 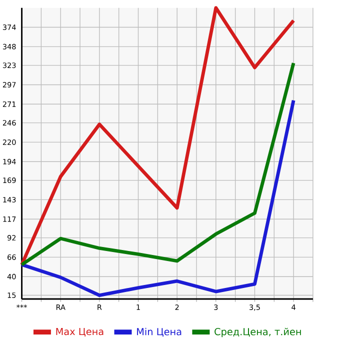 What do you see at coordinates (159, 332) in the screenshot?
I see `legend-label: Min Цена` at bounding box center [159, 332].